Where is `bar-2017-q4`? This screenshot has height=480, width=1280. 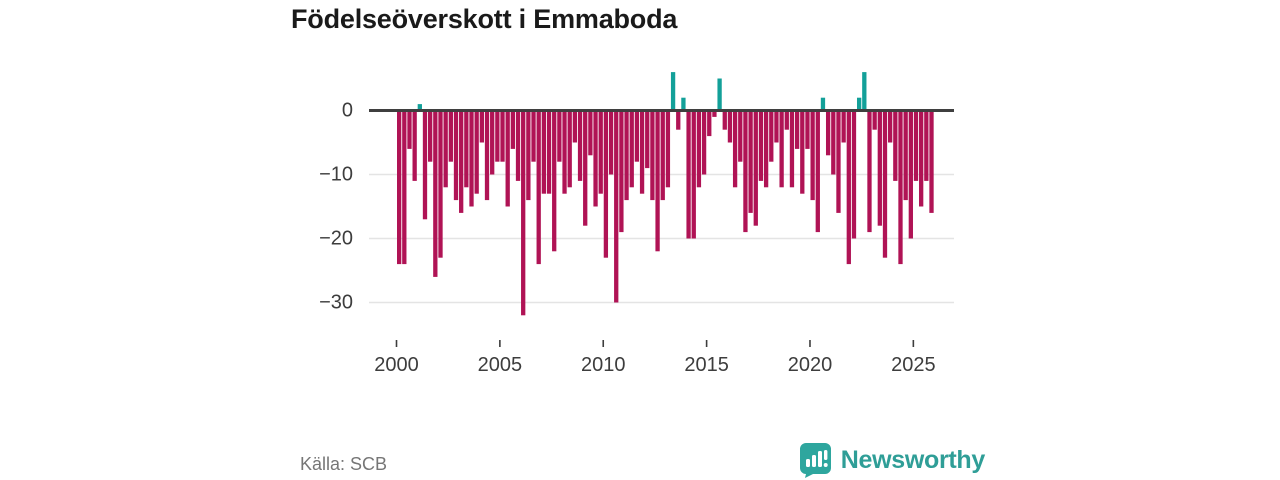
bar-2017-q4 is located at coordinates (766, 149).